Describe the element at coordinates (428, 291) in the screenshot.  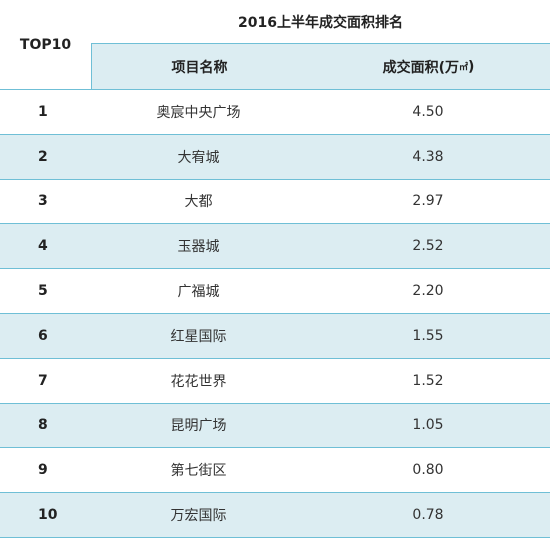
I see `area-cell: 2.20` at that location.